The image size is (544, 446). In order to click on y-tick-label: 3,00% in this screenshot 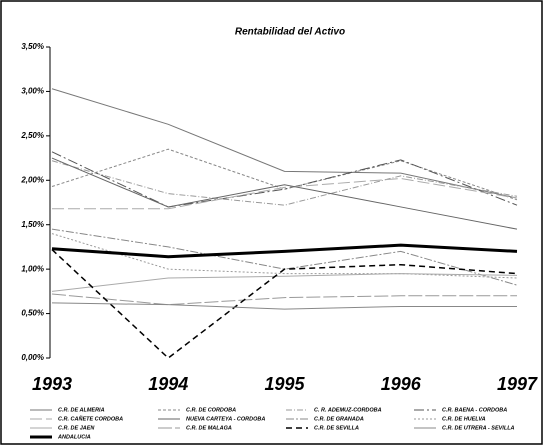, I will do `click(32, 91)`.